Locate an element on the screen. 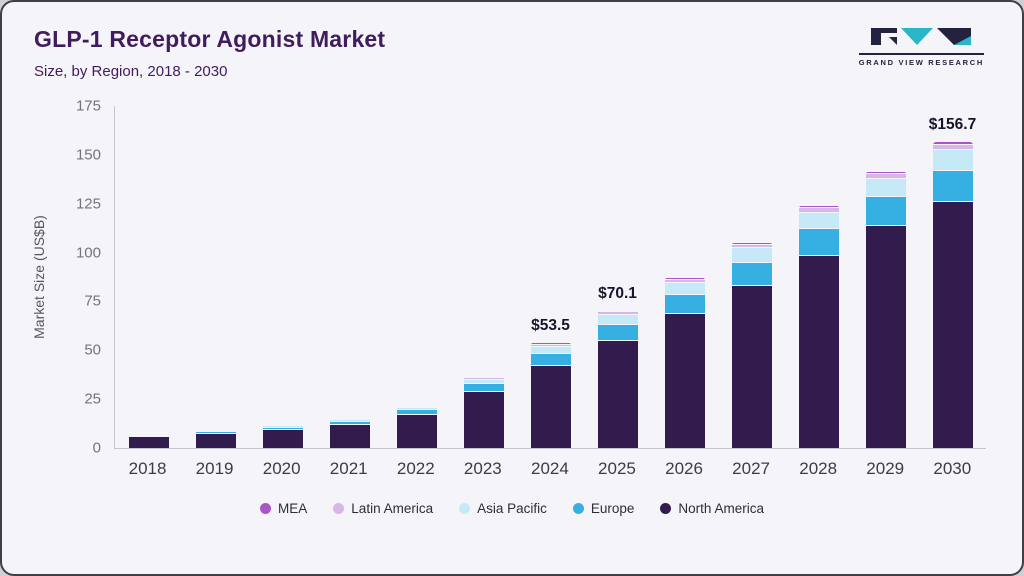 The image size is (1024, 576). y-tick-label-100: 100 is located at coordinates (88, 253).